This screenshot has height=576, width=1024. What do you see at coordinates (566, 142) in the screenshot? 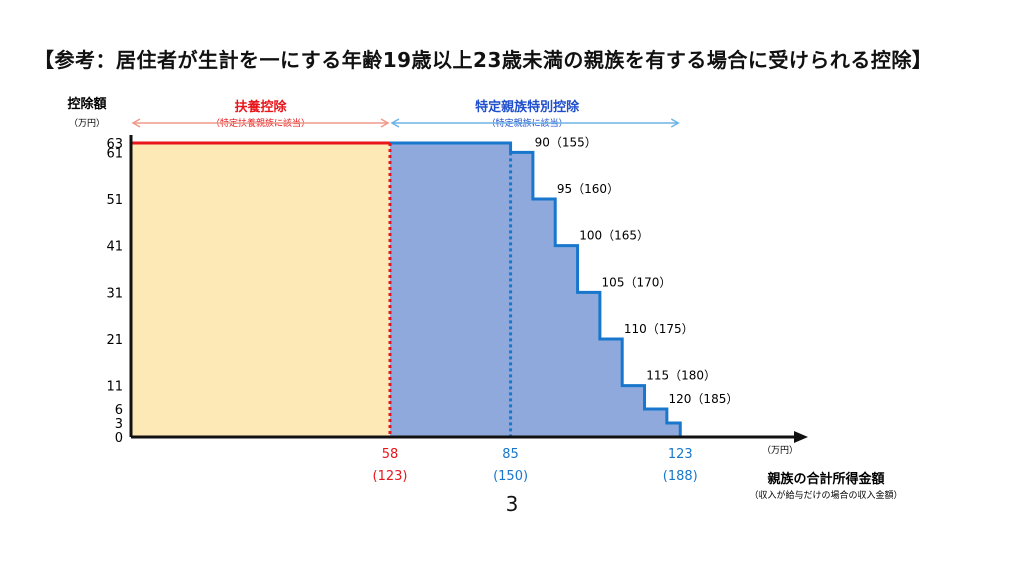
I see `step-label: 90（155）` at bounding box center [566, 142].